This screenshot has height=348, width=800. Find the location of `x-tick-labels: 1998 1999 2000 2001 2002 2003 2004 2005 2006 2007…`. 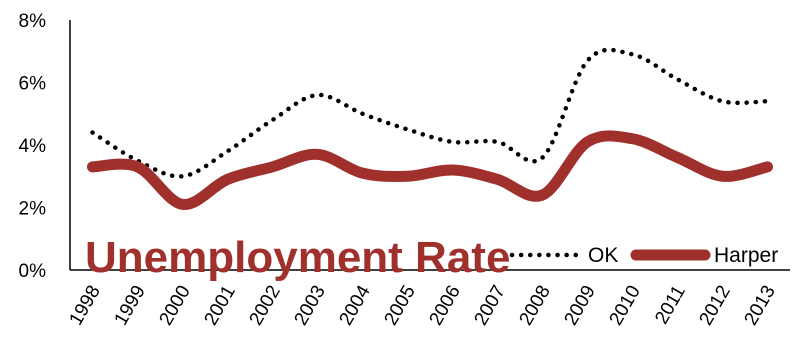

x-tick-labels: 1998 1999 2000 2001 2002 2003 2004 2005 2006 2007… is located at coordinates (423, 305).